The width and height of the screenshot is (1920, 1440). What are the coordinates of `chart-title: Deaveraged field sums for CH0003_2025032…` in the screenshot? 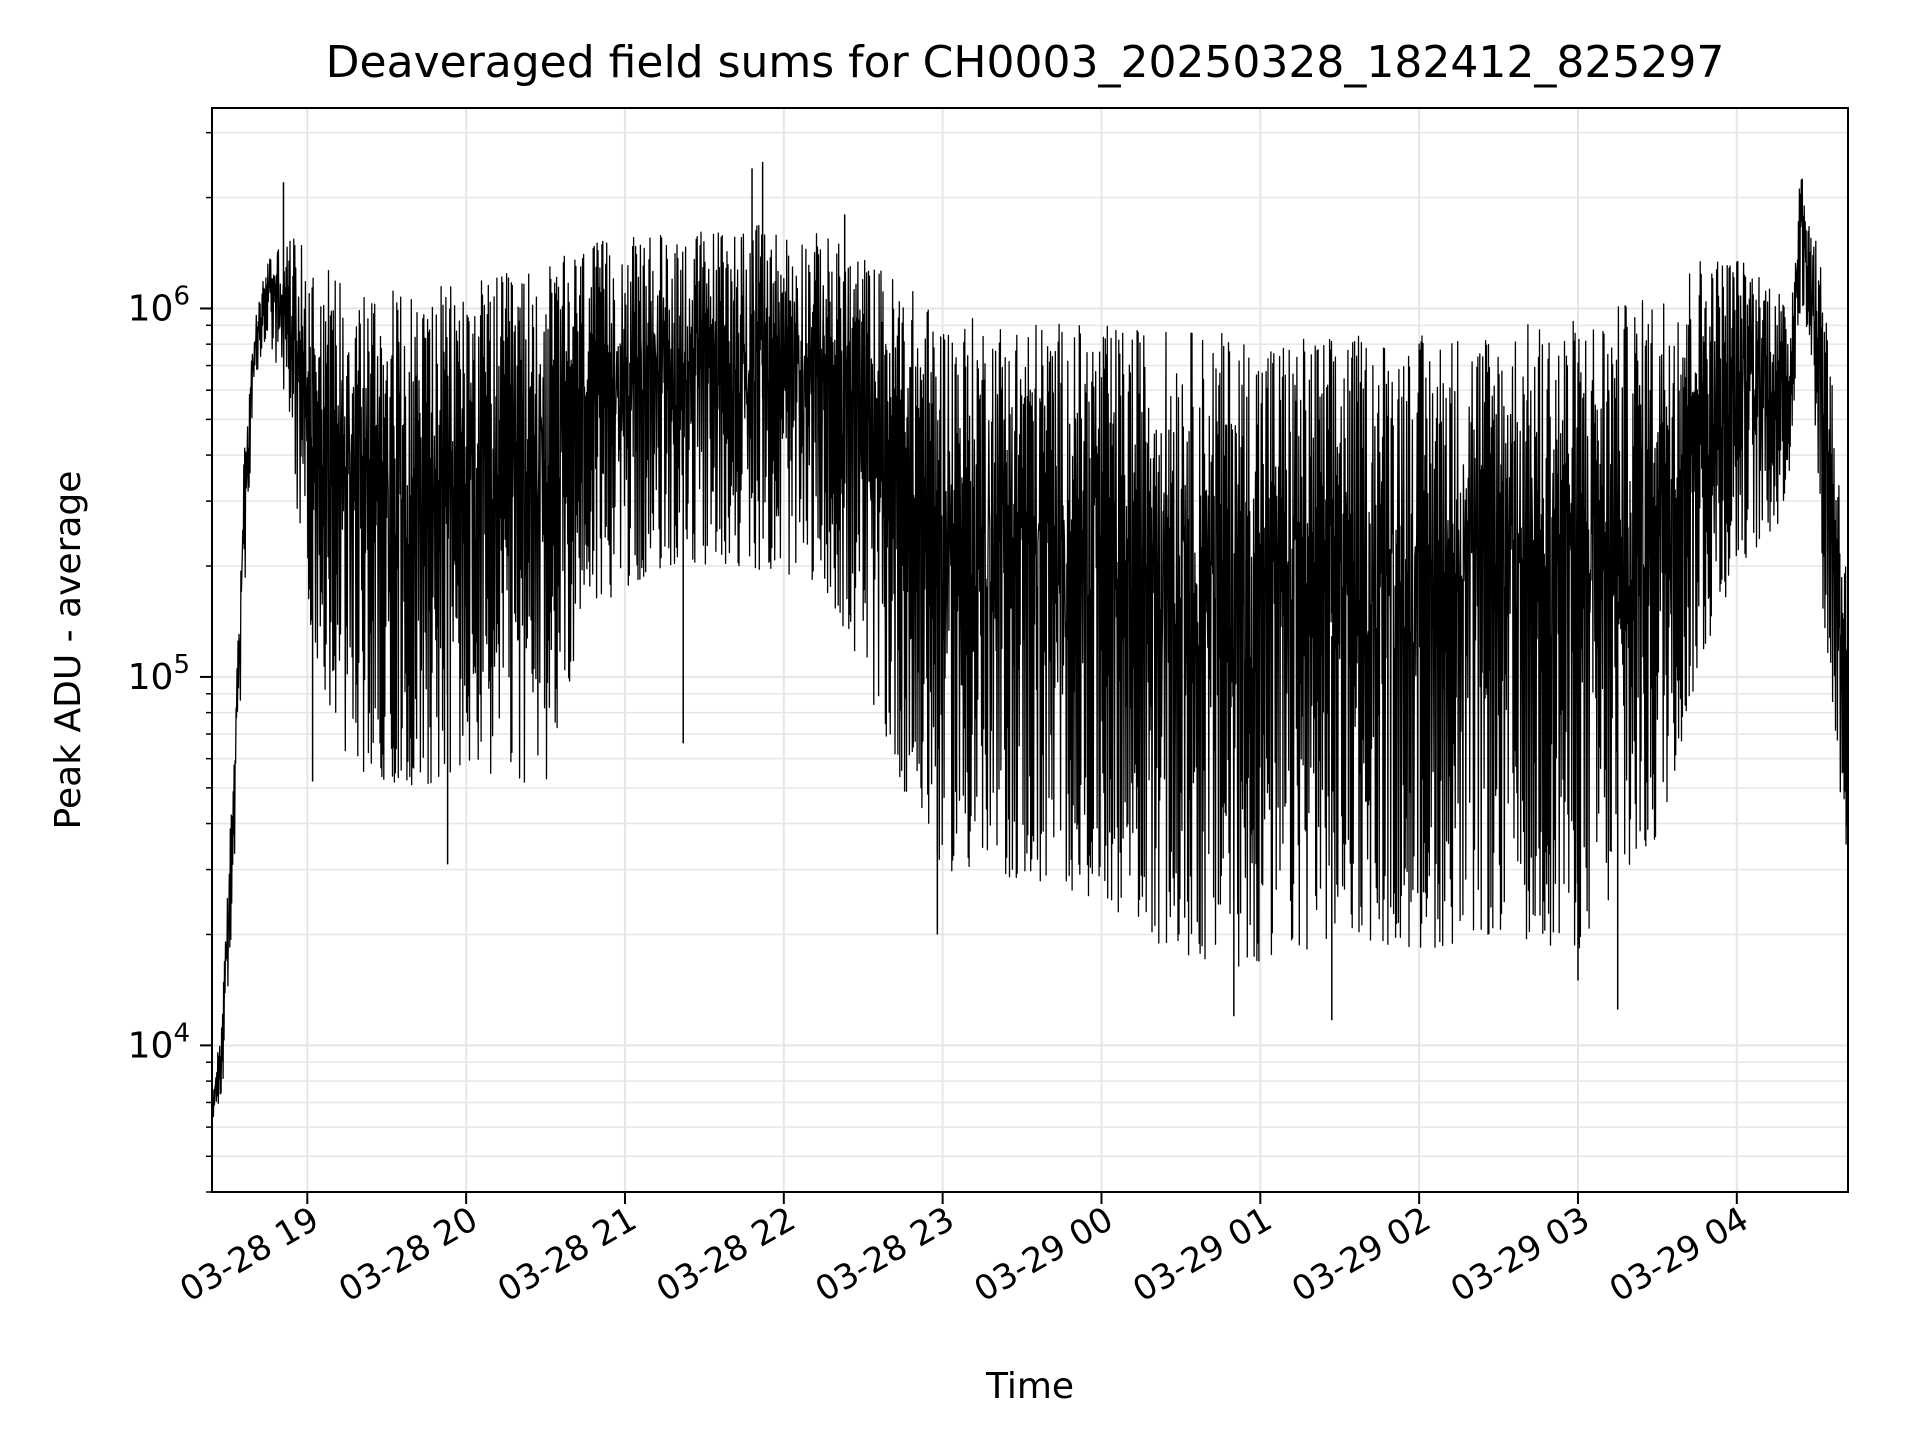 It's located at (1025, 62).